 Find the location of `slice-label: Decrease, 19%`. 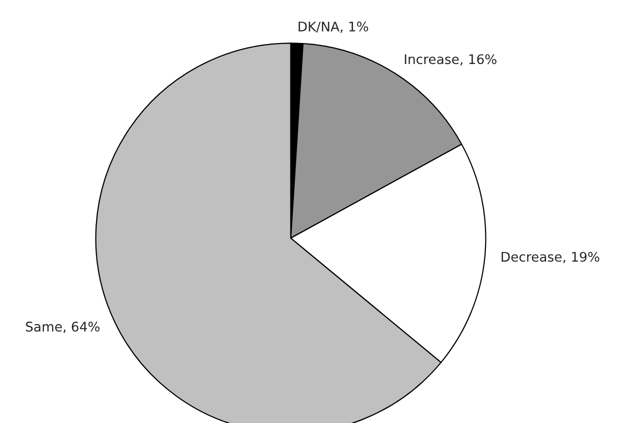

slice-label: Decrease, 19% is located at coordinates (551, 258).